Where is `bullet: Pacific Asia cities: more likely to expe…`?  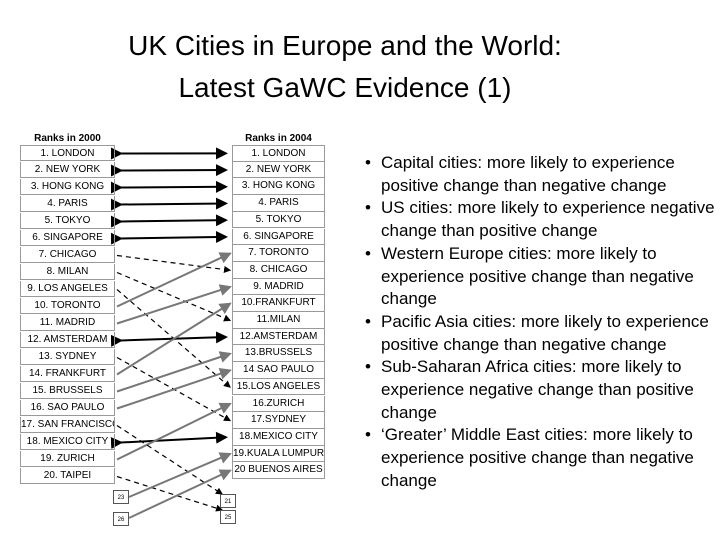 bullet: Pacific Asia cities: more likely to expe… is located at coordinates (542, 333).